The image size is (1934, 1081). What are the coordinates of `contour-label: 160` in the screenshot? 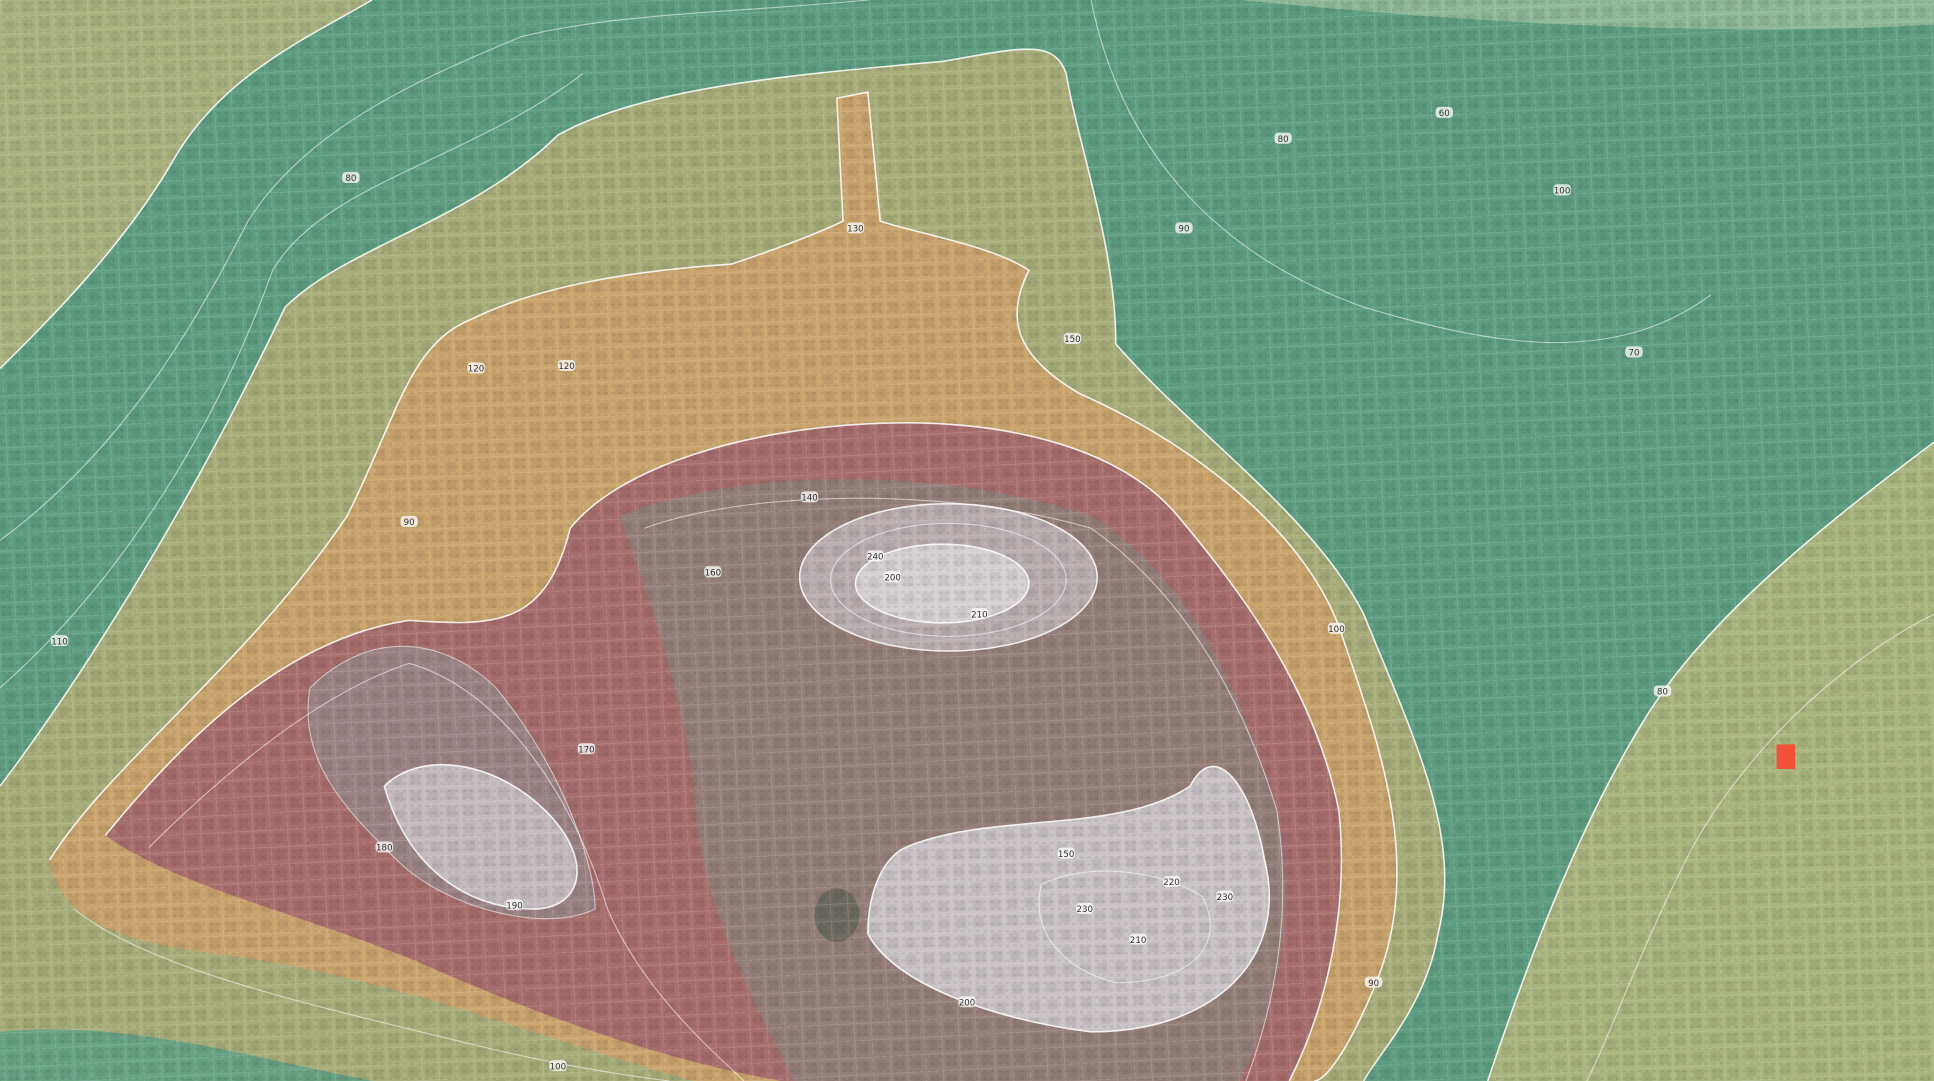 It's located at (713, 574).